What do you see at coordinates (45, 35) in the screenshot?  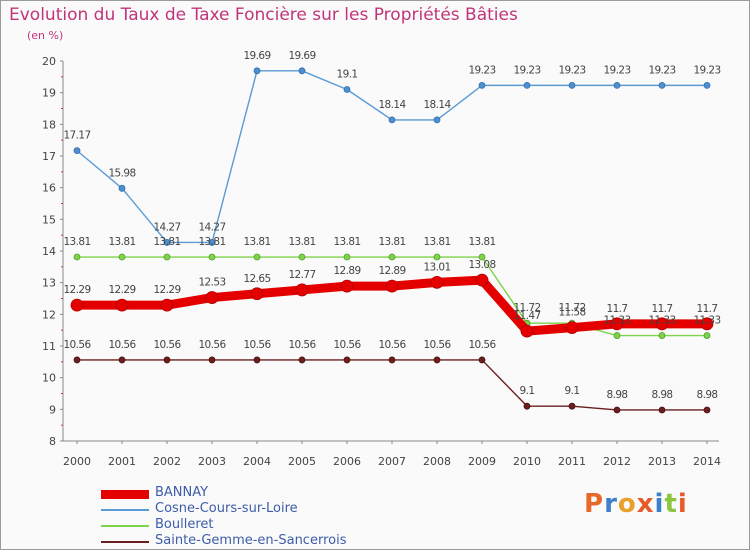 I see `unit-label: (en %)` at bounding box center [45, 35].